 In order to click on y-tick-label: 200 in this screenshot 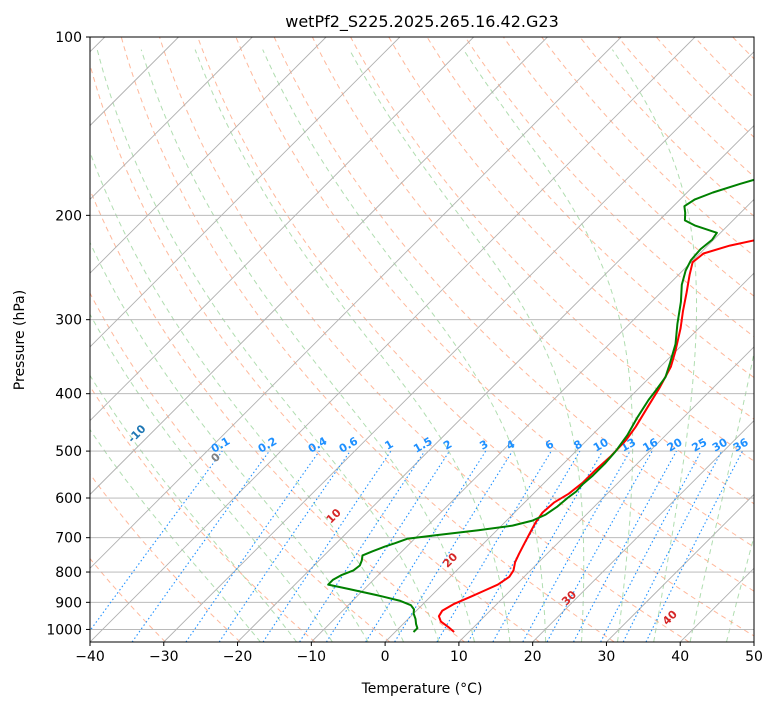, I will do `click(68, 216)`.